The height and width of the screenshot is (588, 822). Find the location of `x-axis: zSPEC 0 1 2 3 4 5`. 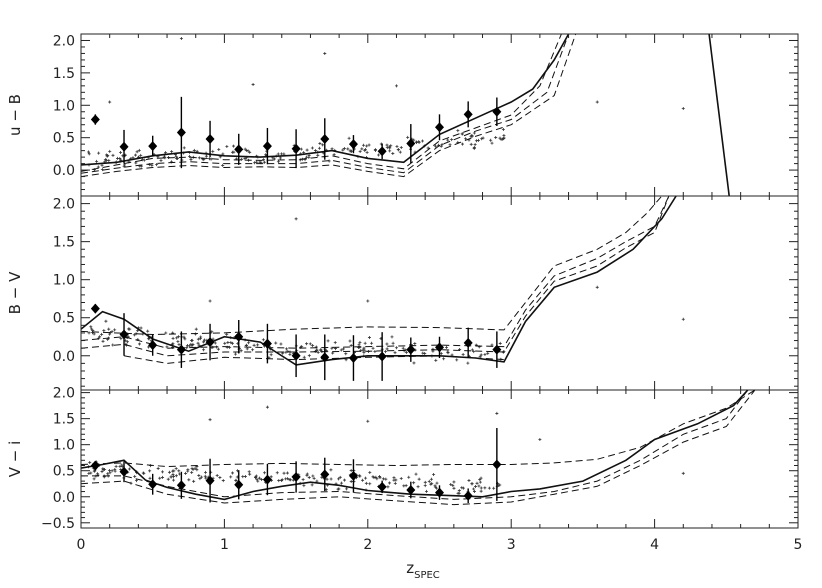

x-axis: zSPEC 0 1 2 3 4 5 is located at coordinates (440, 559).